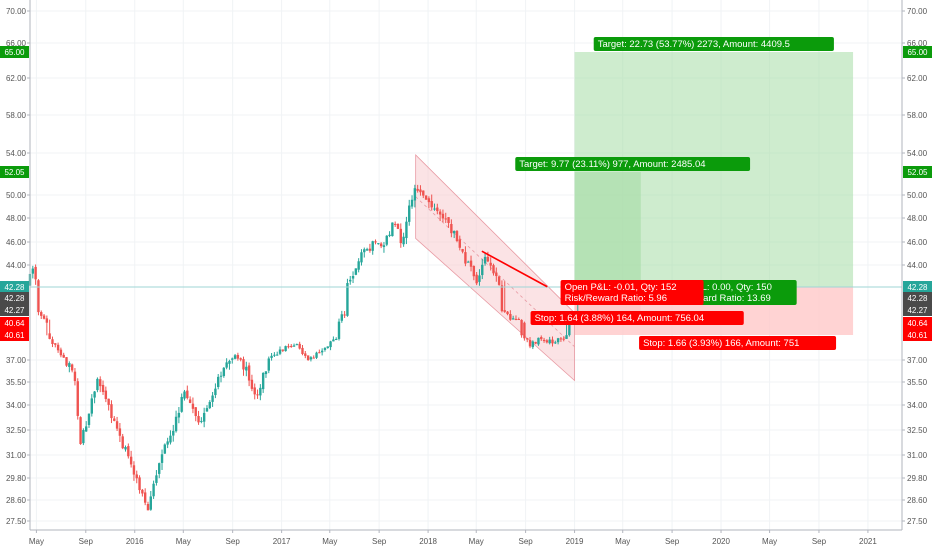 Image resolution: width=932 pixels, height=550 pixels. What do you see at coordinates (917, 43) in the screenshot?
I see `right-tick-label: 66.00` at bounding box center [917, 43].